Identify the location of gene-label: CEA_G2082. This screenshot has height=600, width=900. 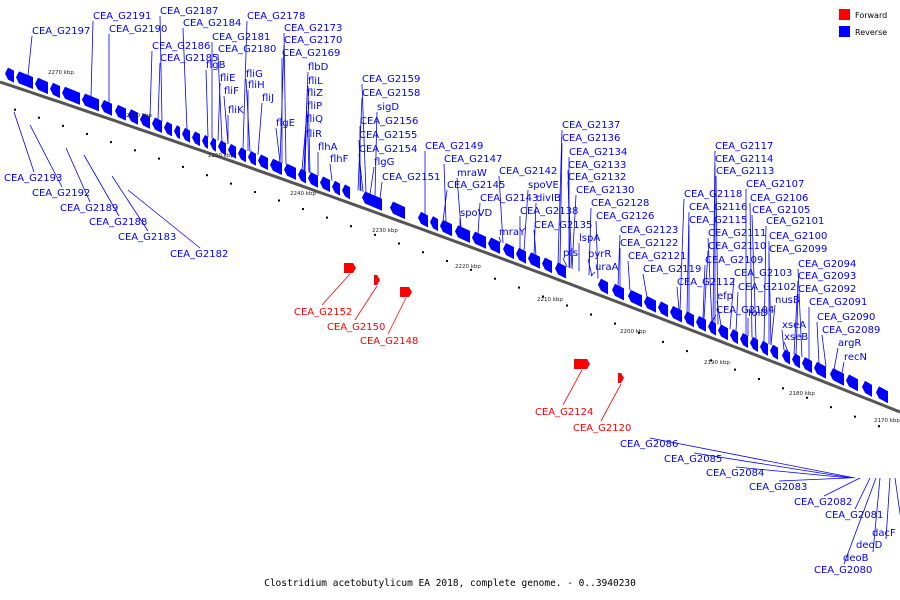
(823, 502).